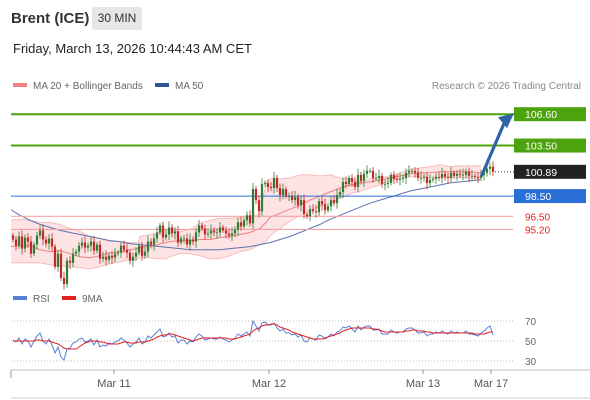 The height and width of the screenshot is (400, 590). Describe the element at coordinates (541, 173) in the screenshot. I see `current-price-label: 100.89` at that location.